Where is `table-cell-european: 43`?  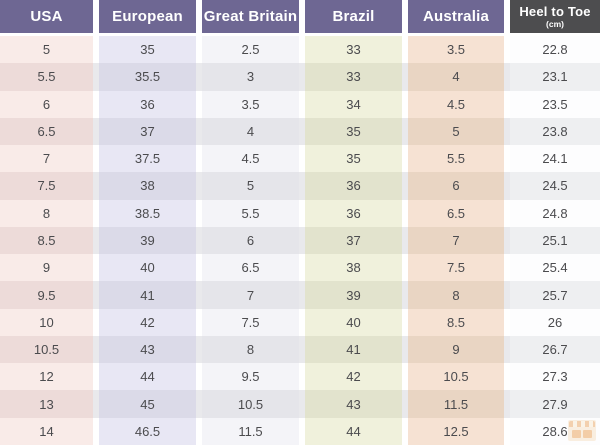 table-cell-european: 43 is located at coordinates (147, 349).